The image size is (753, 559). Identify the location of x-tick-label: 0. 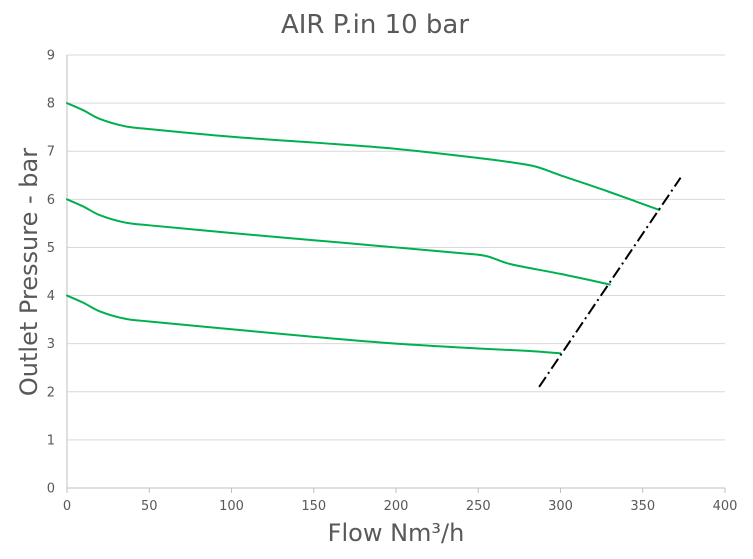
(67, 506).